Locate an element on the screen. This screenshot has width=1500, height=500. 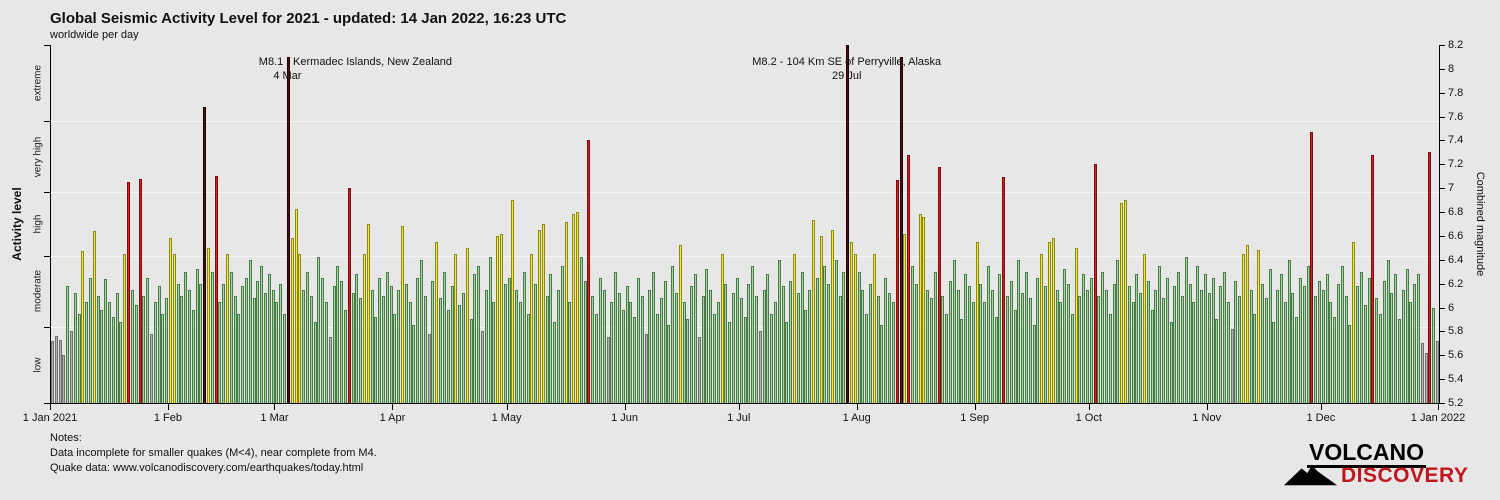
y-right-tick-label: 5.2 is located at coordinates (1456, 403).